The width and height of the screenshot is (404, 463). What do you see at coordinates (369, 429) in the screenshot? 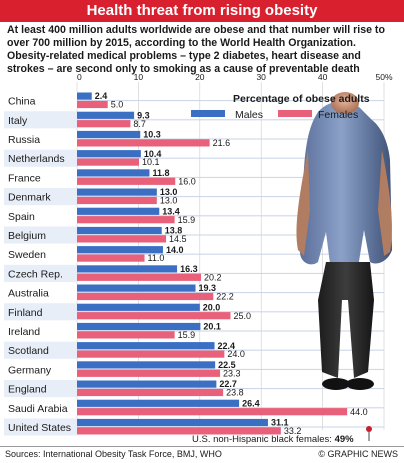
I see `annotation-marker` at bounding box center [369, 429].